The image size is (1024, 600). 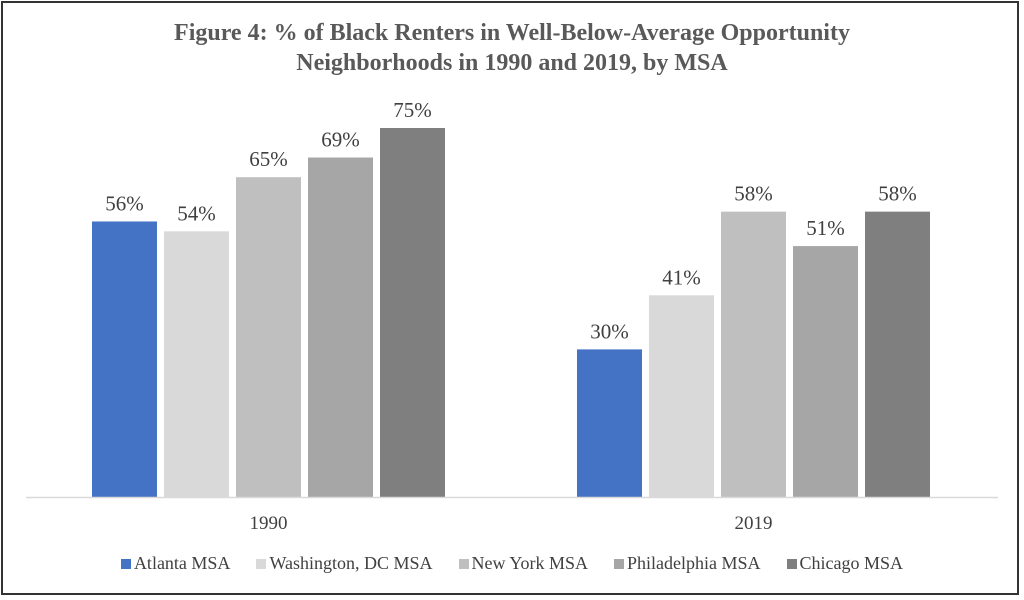 What do you see at coordinates (182, 563) in the screenshot?
I see `legend-label: Atlanta MSA` at bounding box center [182, 563].